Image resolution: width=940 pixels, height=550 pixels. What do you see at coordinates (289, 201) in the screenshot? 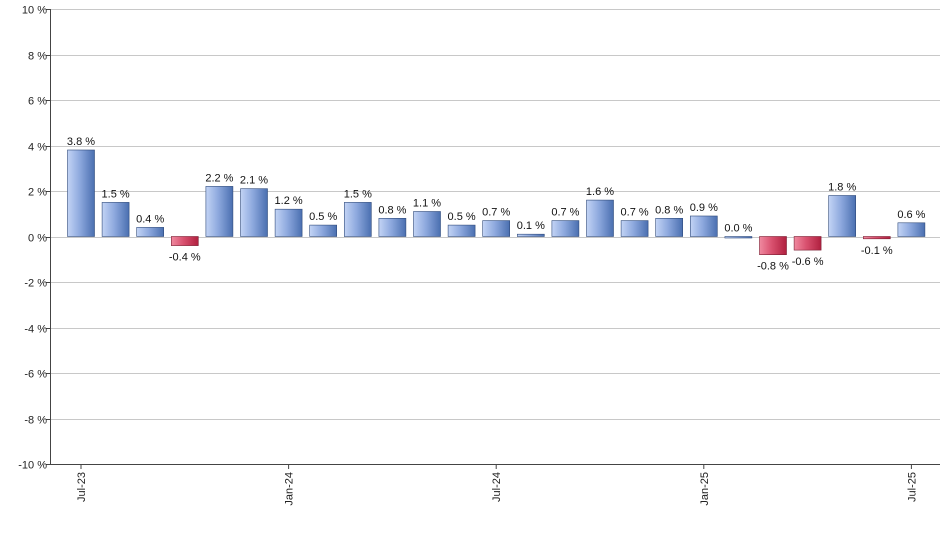
I see `data-label: 1.2 %` at bounding box center [289, 201].